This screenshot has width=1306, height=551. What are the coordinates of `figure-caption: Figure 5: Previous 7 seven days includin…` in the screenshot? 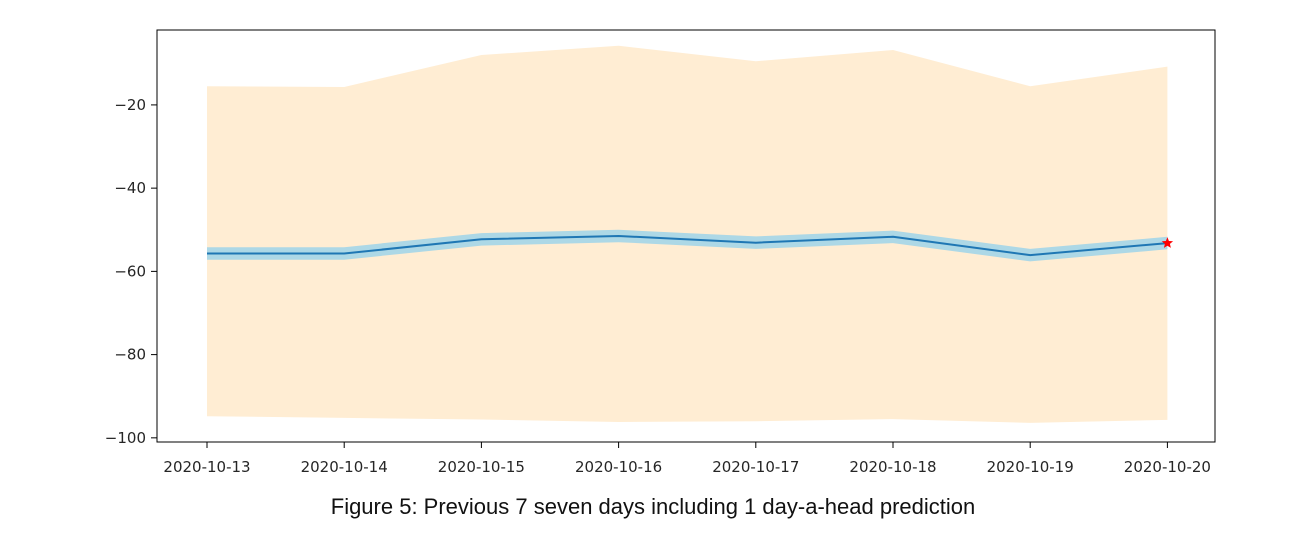 It's located at (653, 506).